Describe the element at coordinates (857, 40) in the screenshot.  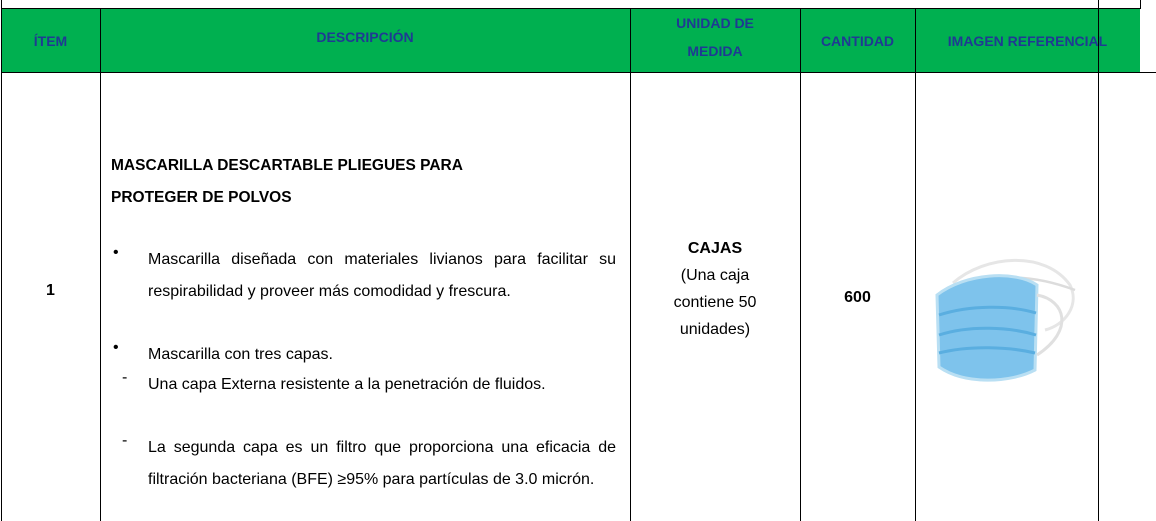
I see `header-cell: CANTIDAD` at that location.